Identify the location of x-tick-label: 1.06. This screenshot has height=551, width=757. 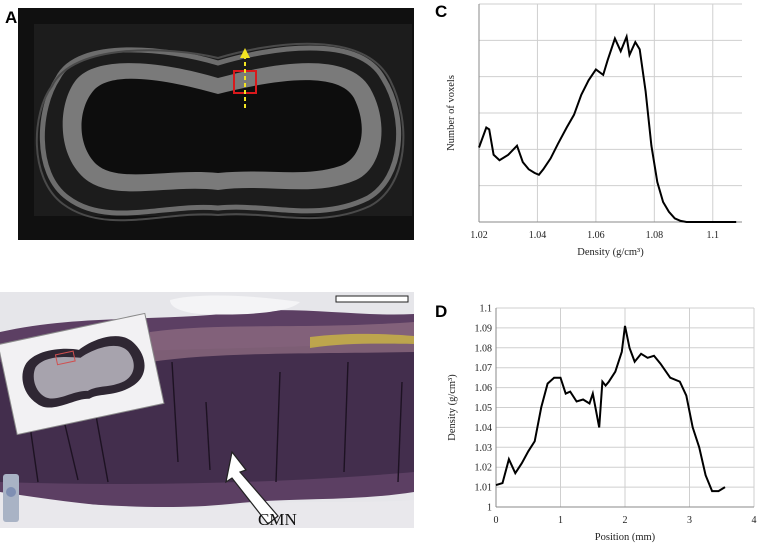
(596, 235).